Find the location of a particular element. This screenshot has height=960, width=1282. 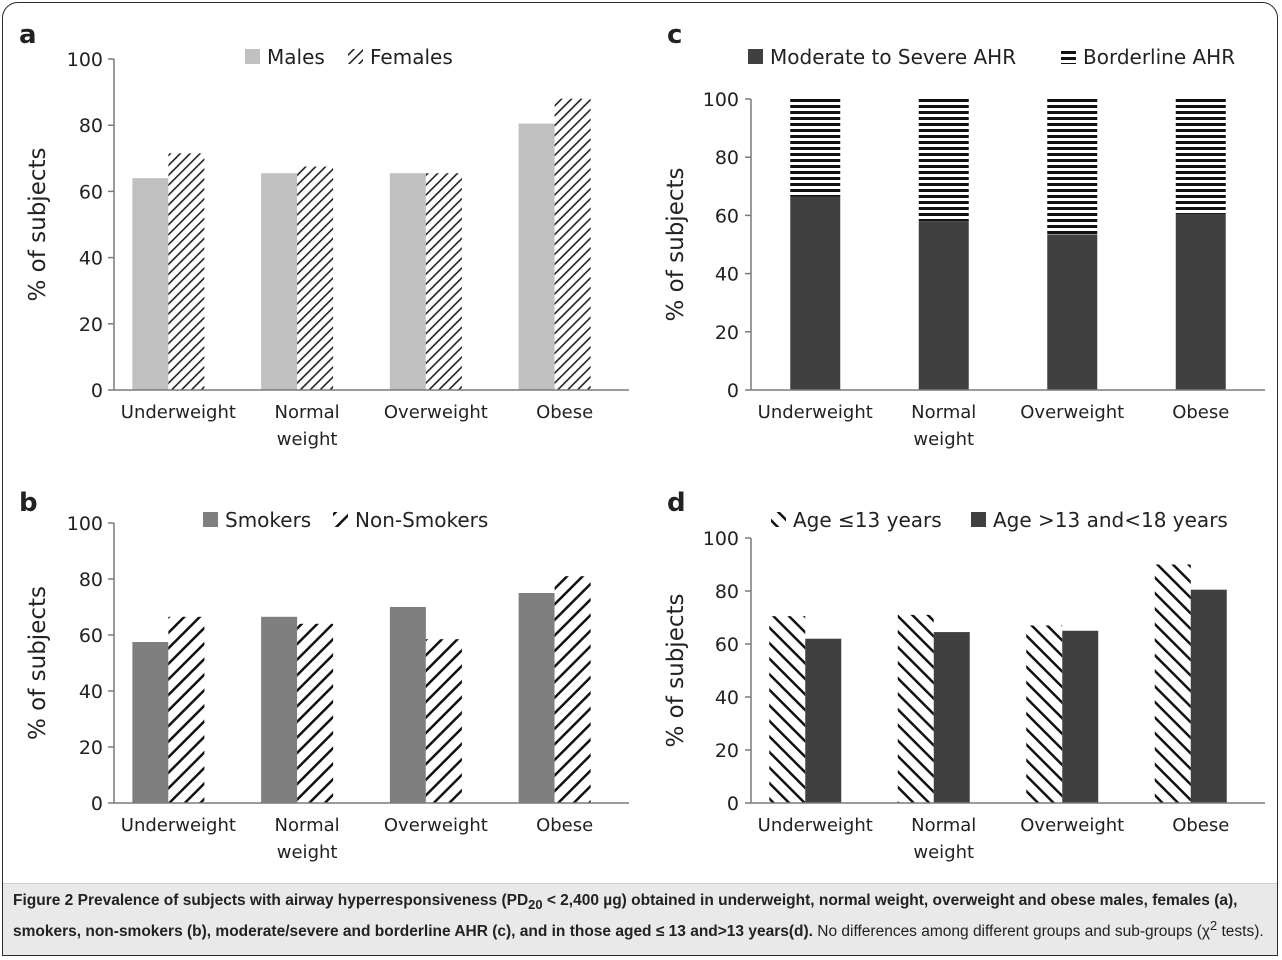

caption-normal-sup: 2 is located at coordinates (1214, 926).